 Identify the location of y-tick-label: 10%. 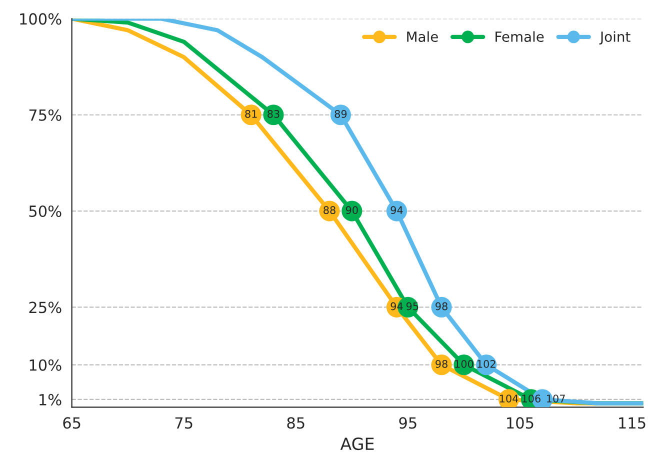
(46, 365).